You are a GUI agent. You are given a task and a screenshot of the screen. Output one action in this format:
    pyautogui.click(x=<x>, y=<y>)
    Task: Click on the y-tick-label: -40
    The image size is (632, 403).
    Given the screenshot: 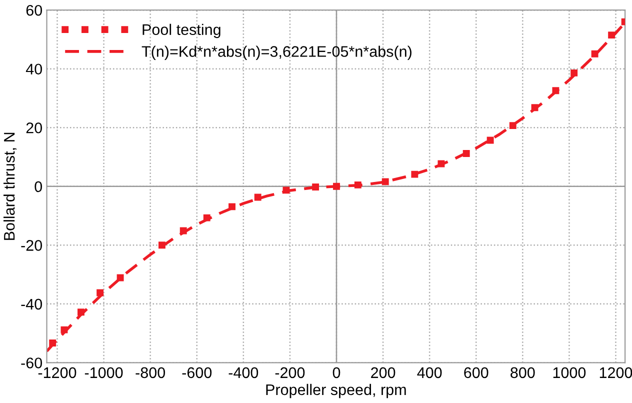 What is the action you would take?
    pyautogui.click(x=31, y=304)
    